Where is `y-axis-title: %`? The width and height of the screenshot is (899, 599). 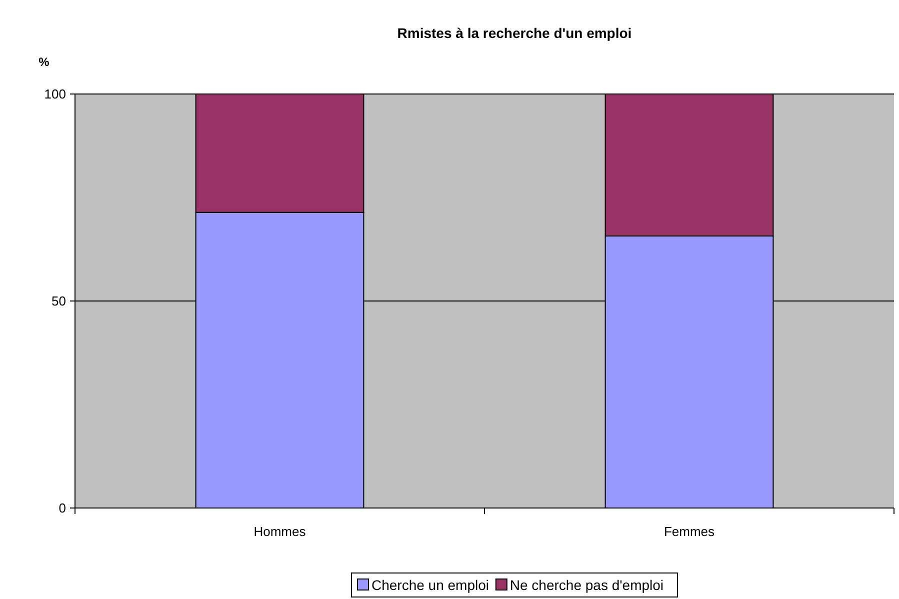
y-axis-title: % is located at coordinates (44, 62).